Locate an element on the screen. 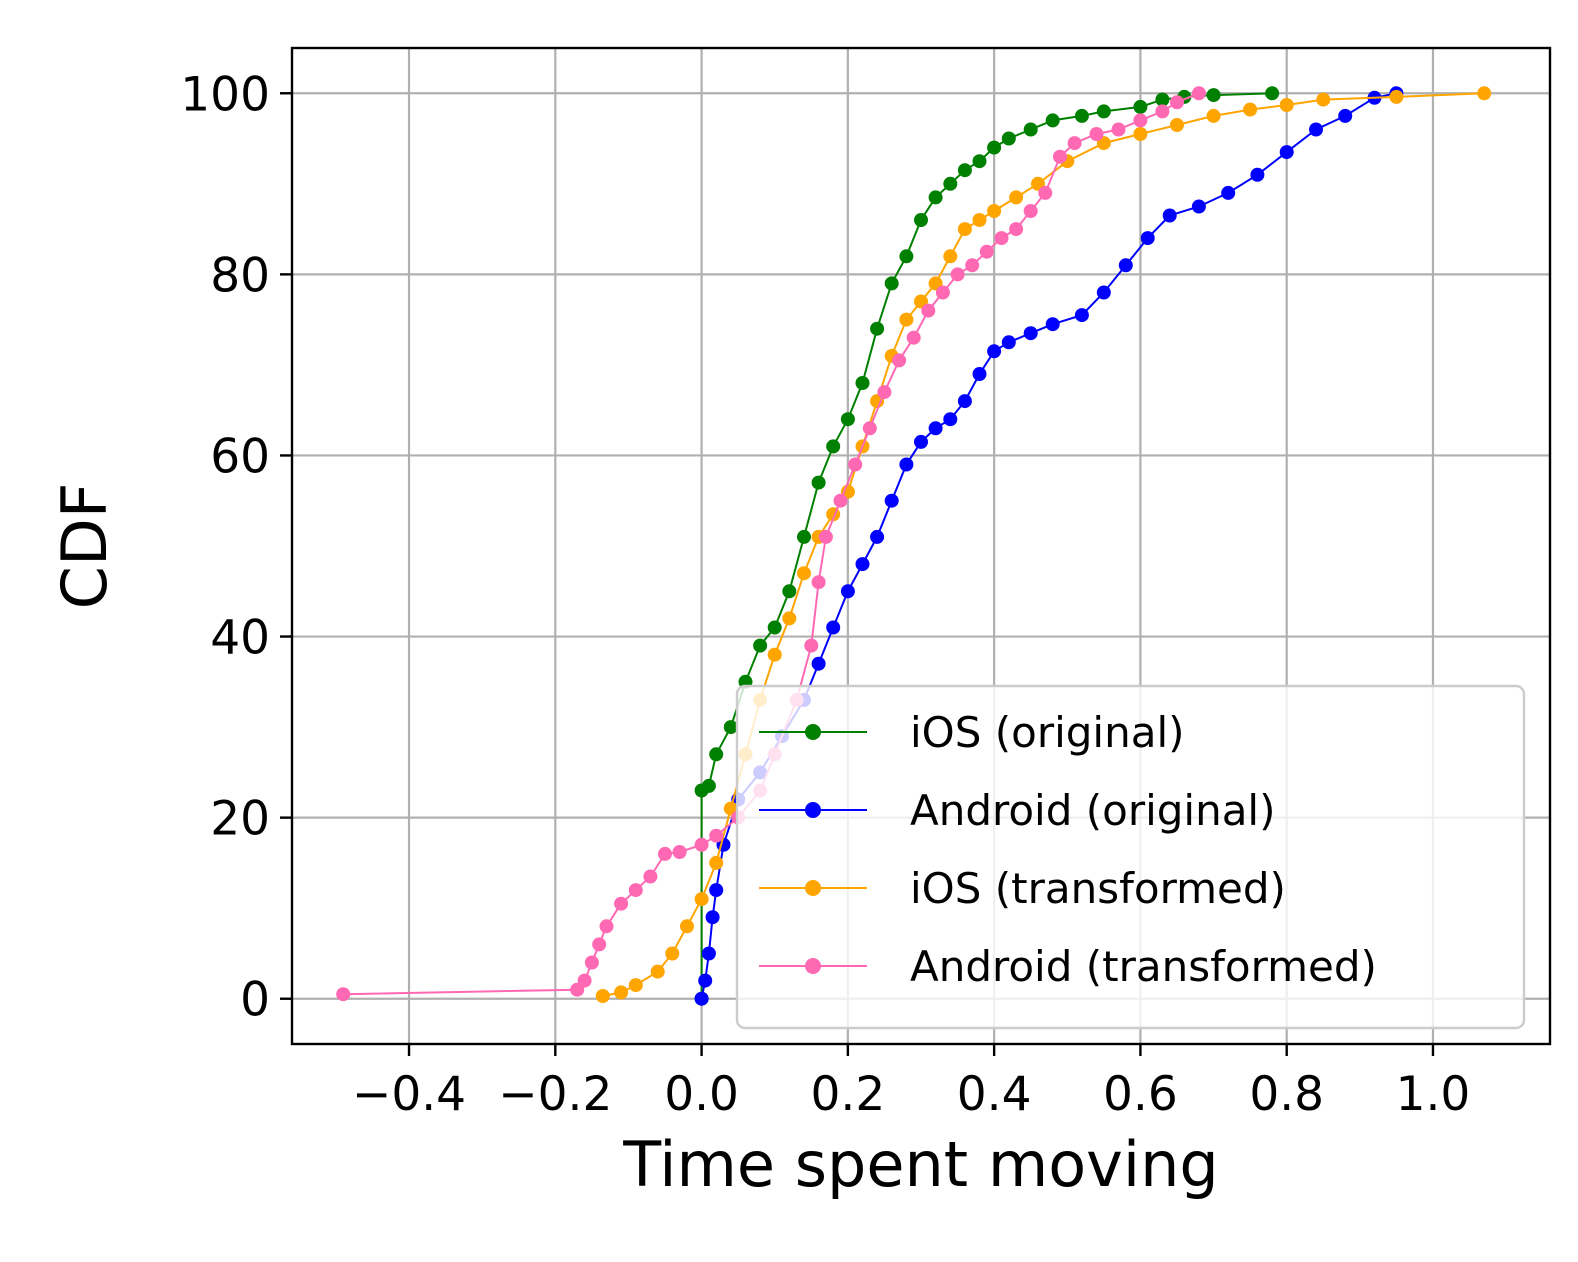  y-tick-label: 100 is located at coordinates (225, 94).